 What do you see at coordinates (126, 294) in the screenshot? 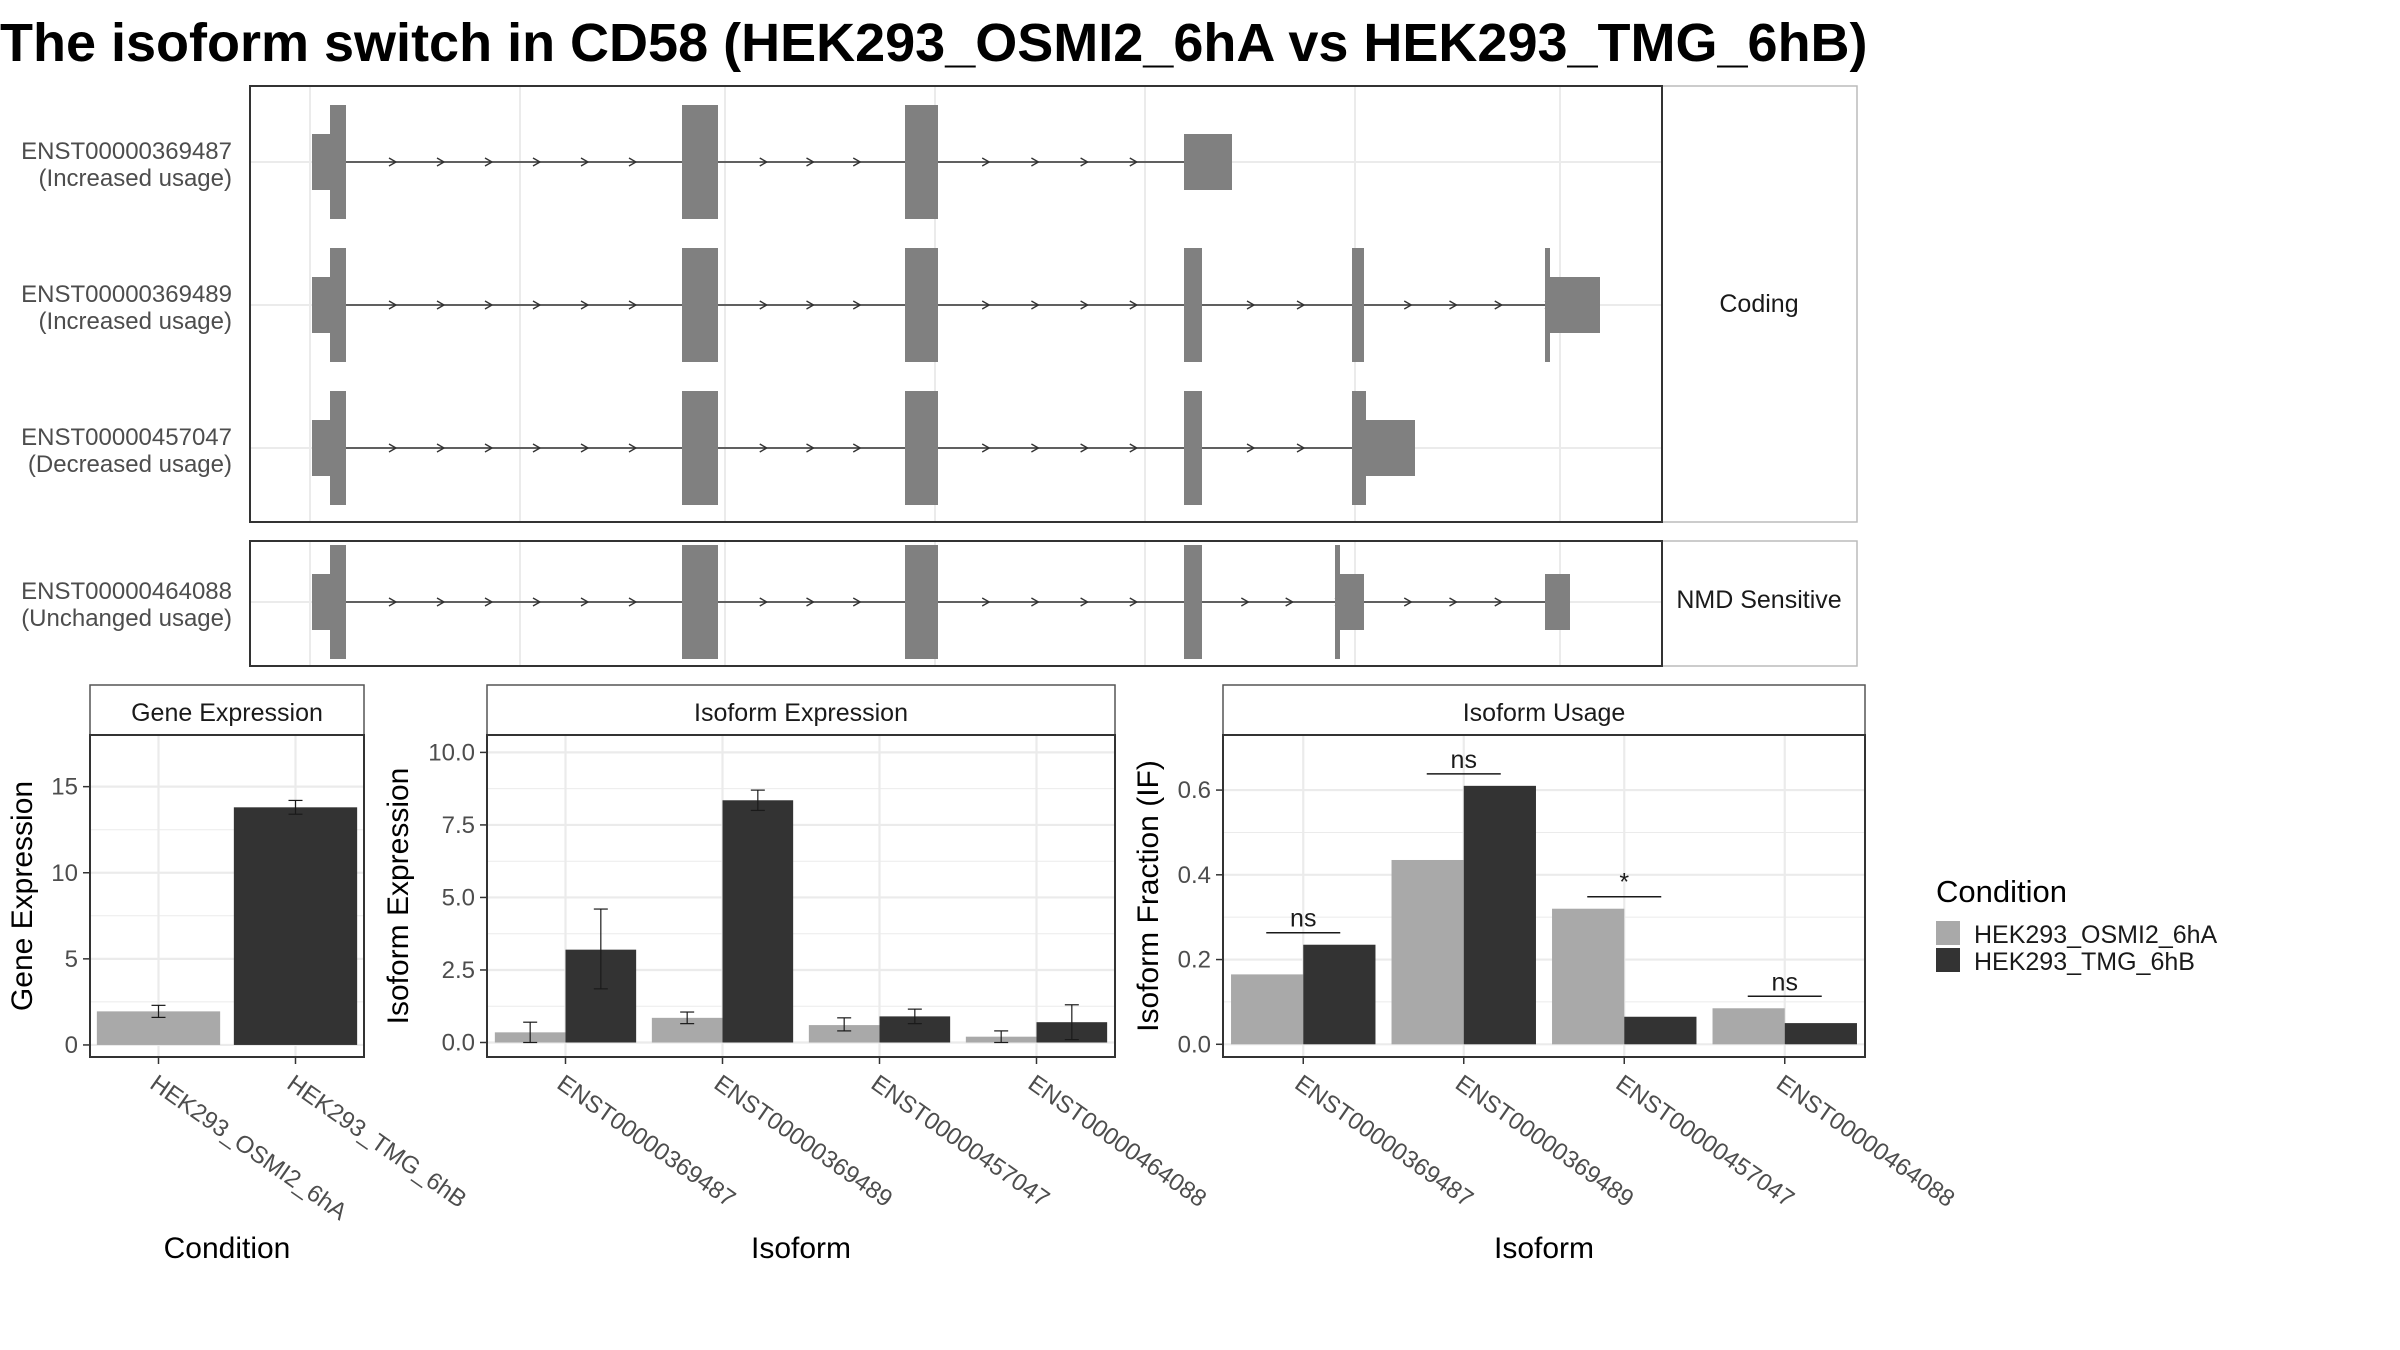
I see `track-id-label: ENST00000369489` at bounding box center [126, 294].